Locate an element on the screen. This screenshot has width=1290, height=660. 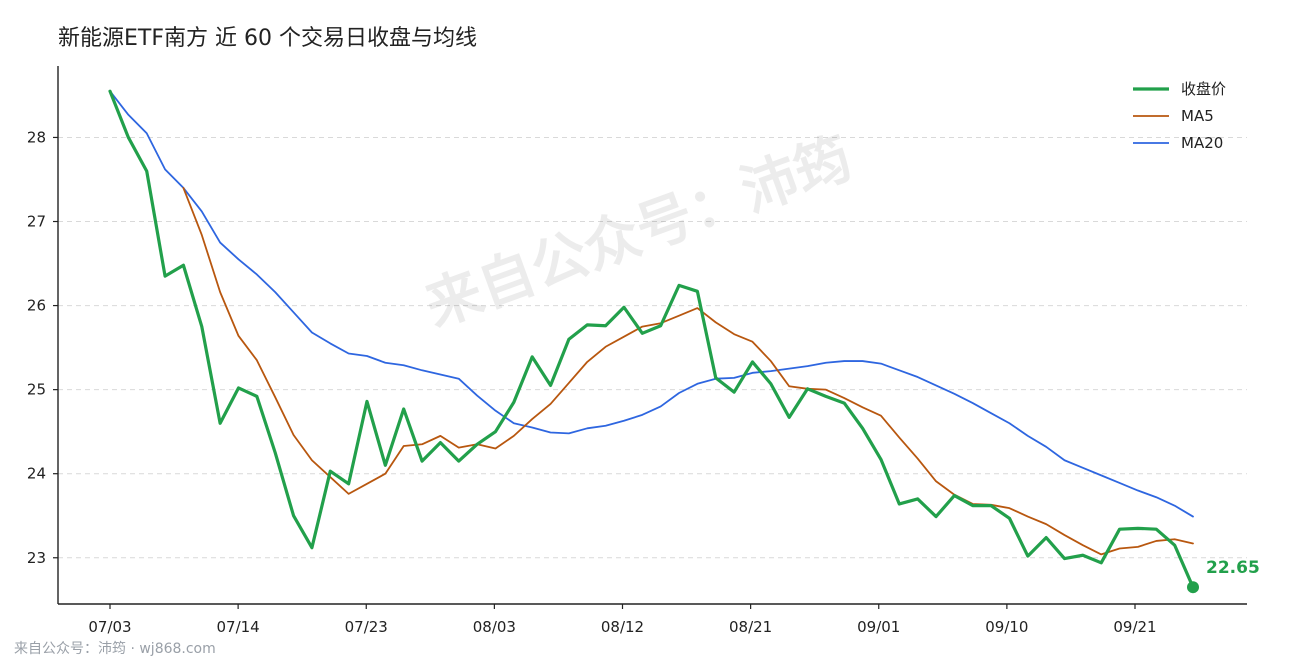
footer-text: 来自公众号：沛筠 · wj868.com is located at coordinates (115, 648).